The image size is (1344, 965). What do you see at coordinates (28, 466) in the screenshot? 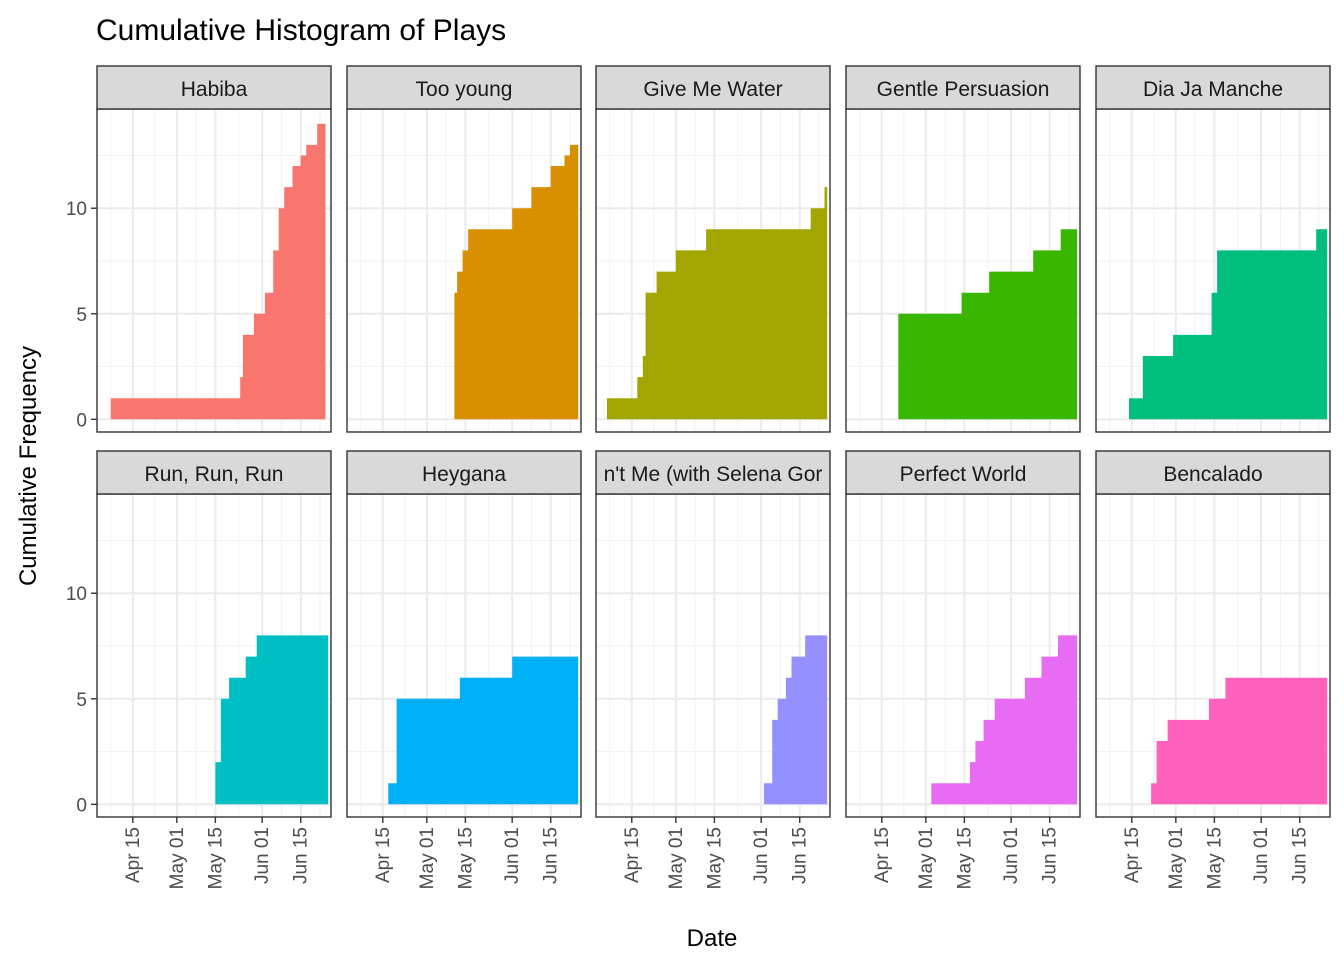
I see `y-axis-title: Cumulative Frequency` at bounding box center [28, 466].